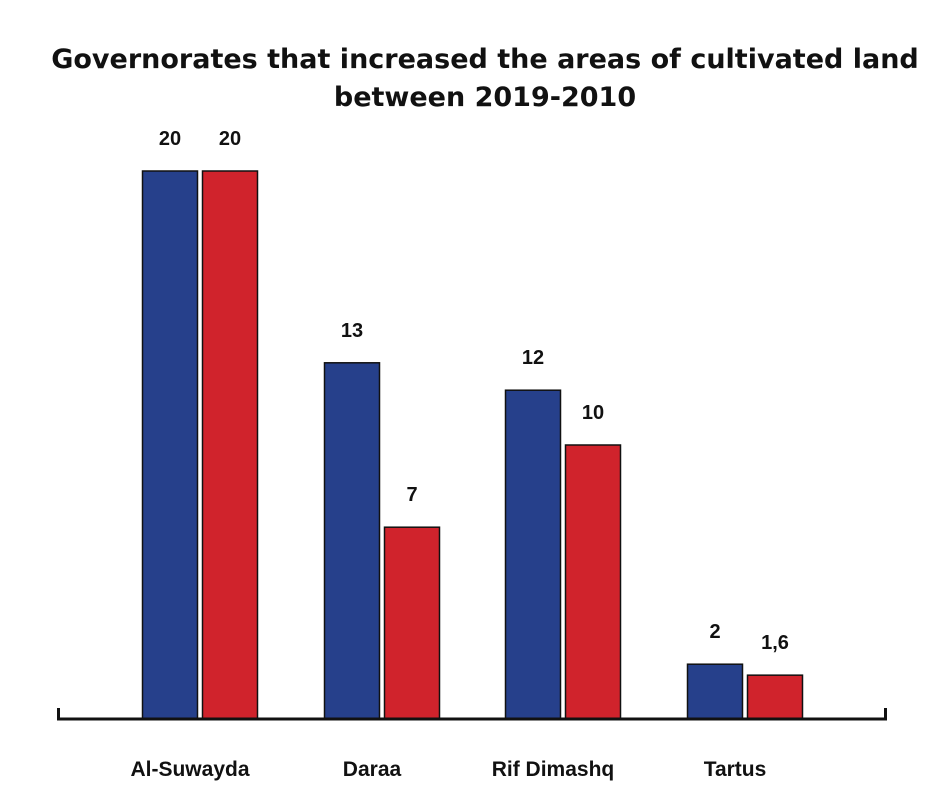 The width and height of the screenshot is (927, 801). I want to click on bar-series-1-tartus, so click(715, 691).